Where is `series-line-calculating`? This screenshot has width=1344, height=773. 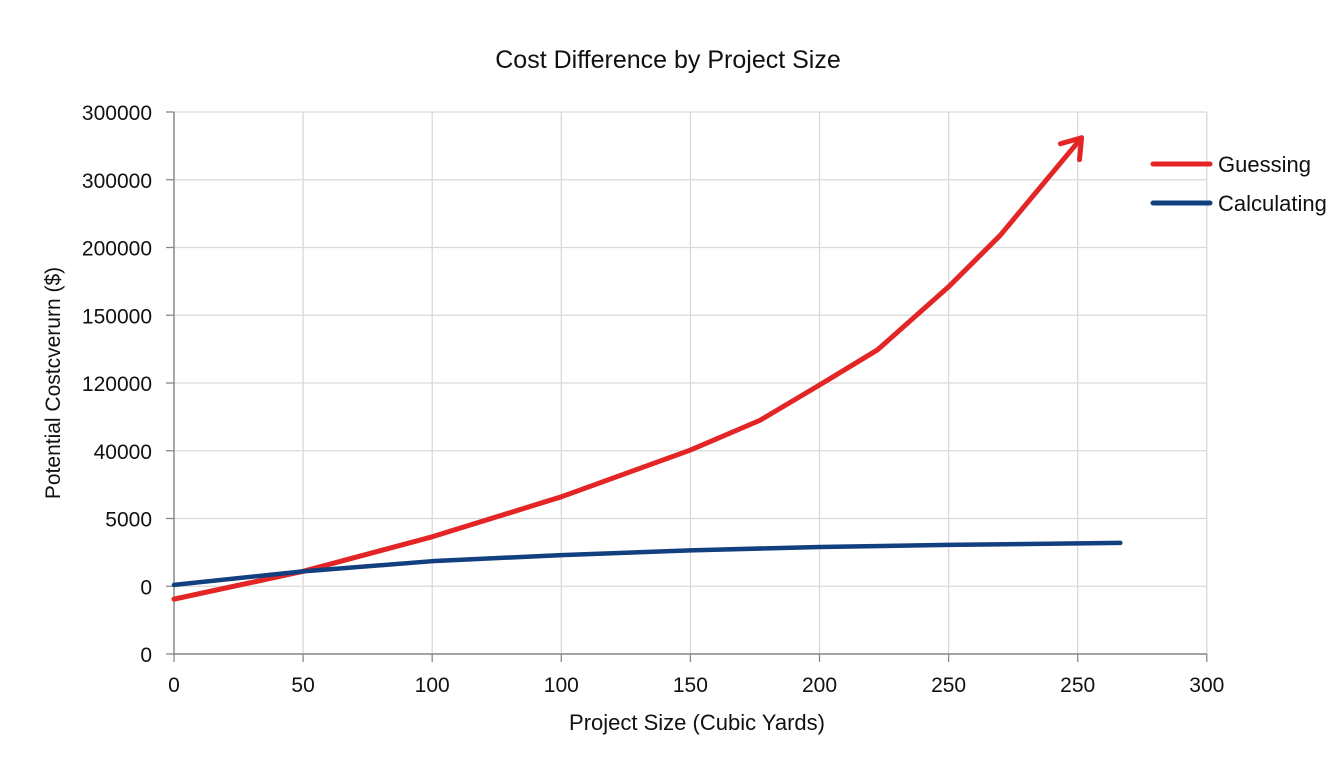
series-line-calculating is located at coordinates (647, 564).